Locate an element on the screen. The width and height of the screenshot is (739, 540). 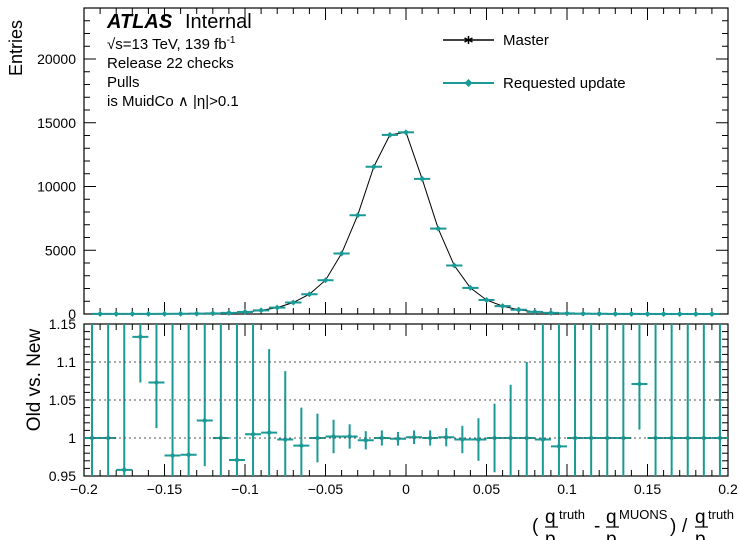
legend-update-marker is located at coordinates (468, 83).